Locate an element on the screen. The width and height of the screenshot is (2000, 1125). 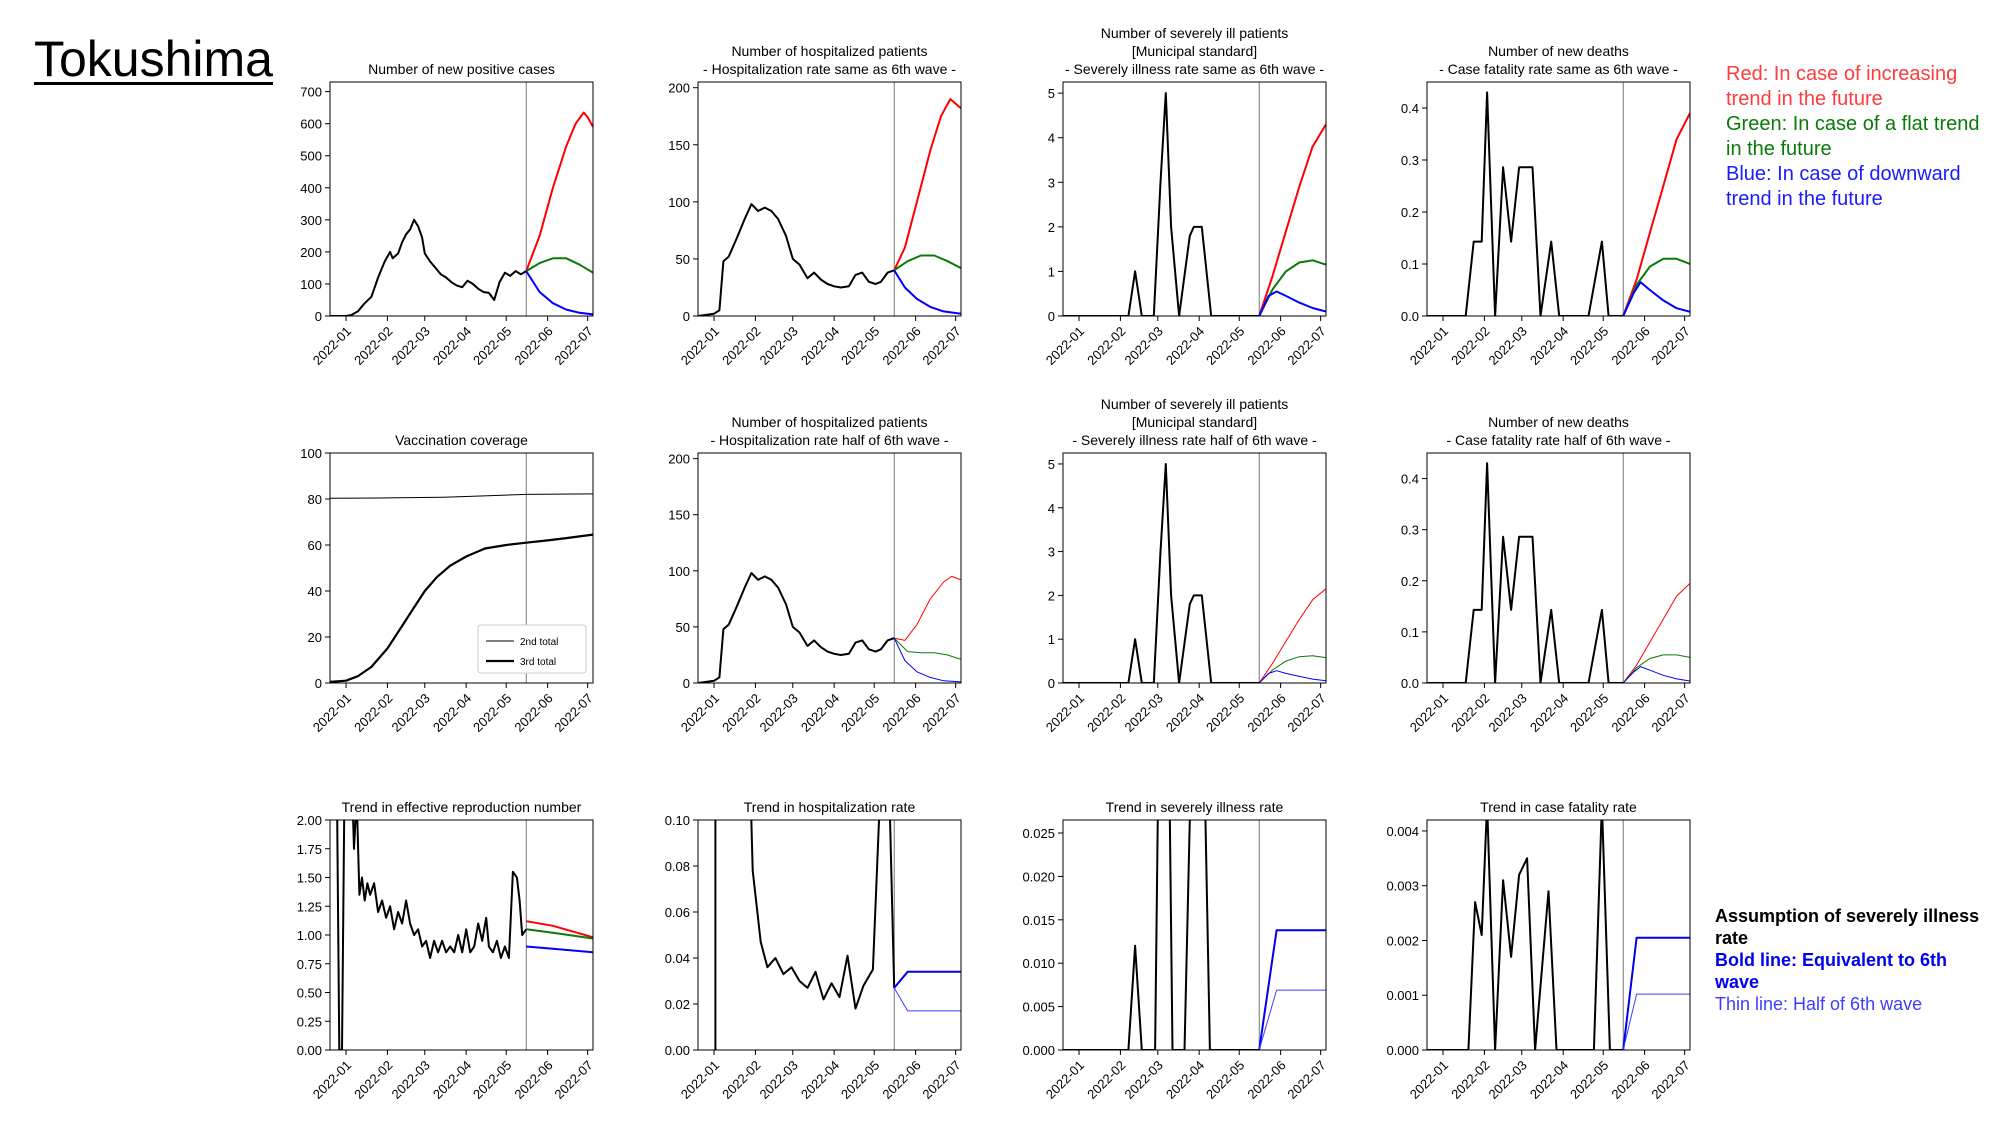
y-tick-label: 2 is located at coordinates (1051, 595).